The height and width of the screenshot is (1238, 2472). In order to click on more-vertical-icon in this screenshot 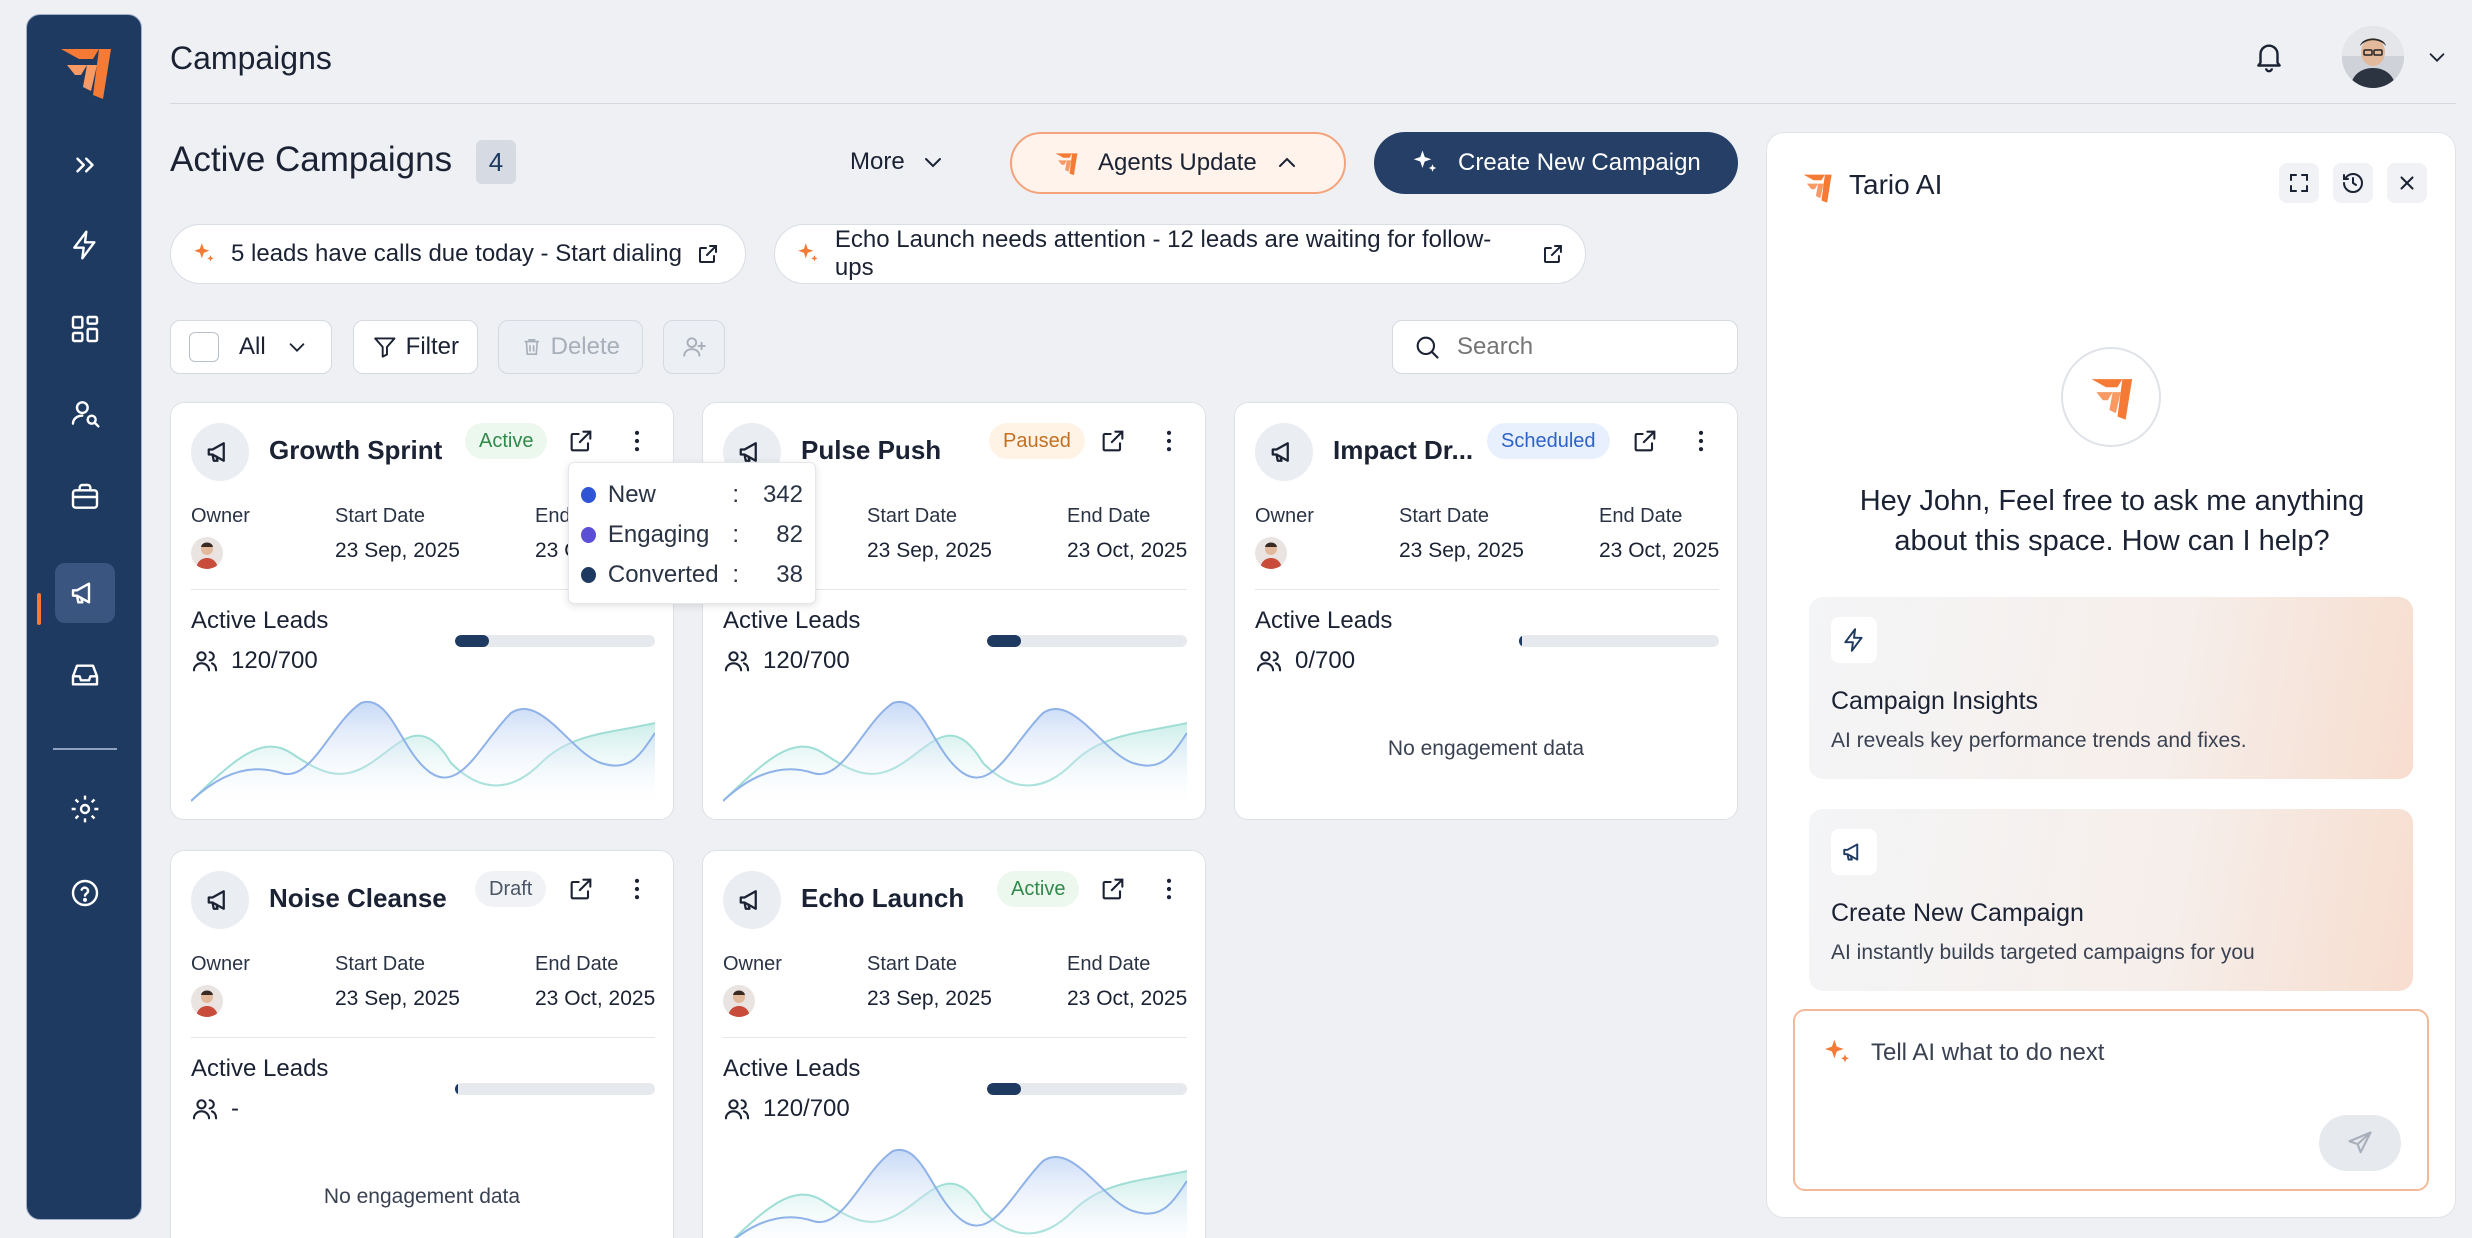, I will do `click(637, 889)`.